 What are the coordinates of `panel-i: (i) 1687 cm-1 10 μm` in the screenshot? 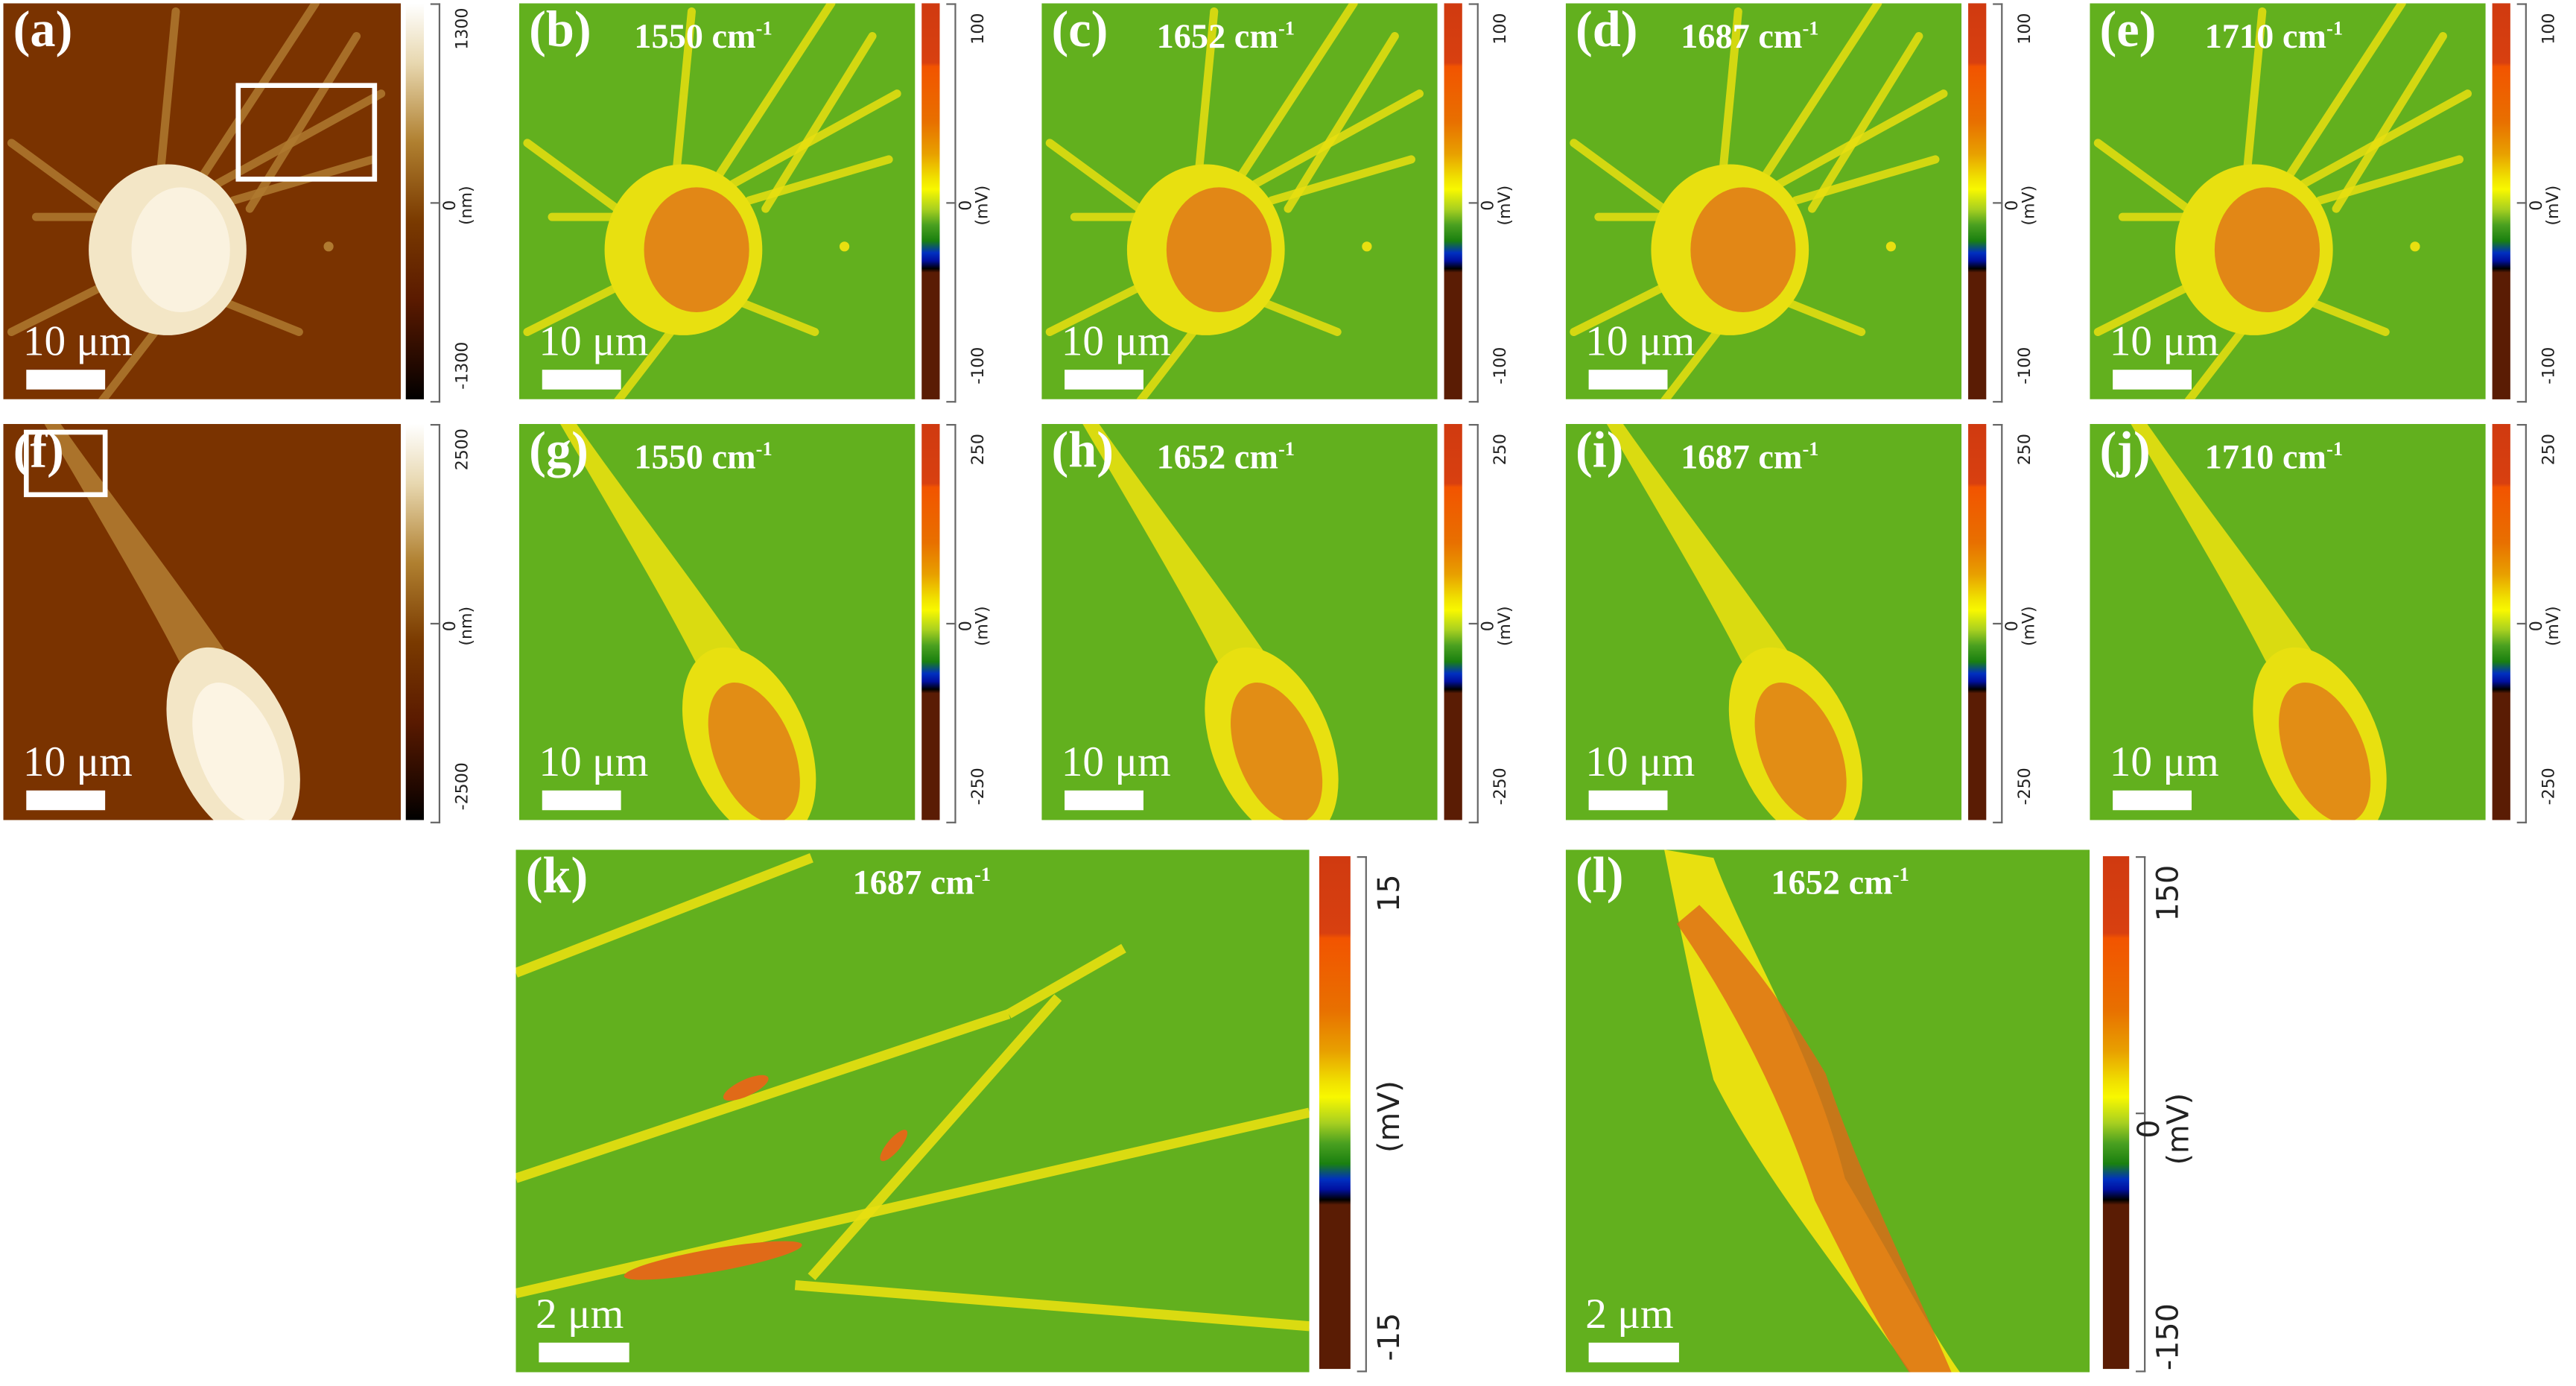 It's located at (1764, 621).